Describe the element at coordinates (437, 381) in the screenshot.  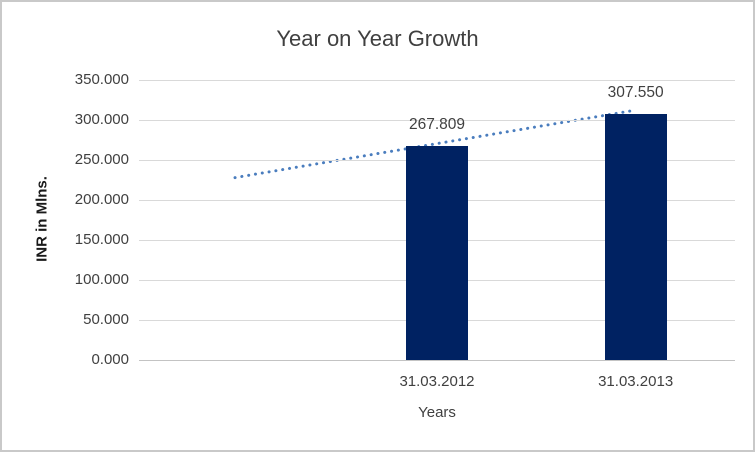
I see `x-tick-label: 31.03.2012` at that location.